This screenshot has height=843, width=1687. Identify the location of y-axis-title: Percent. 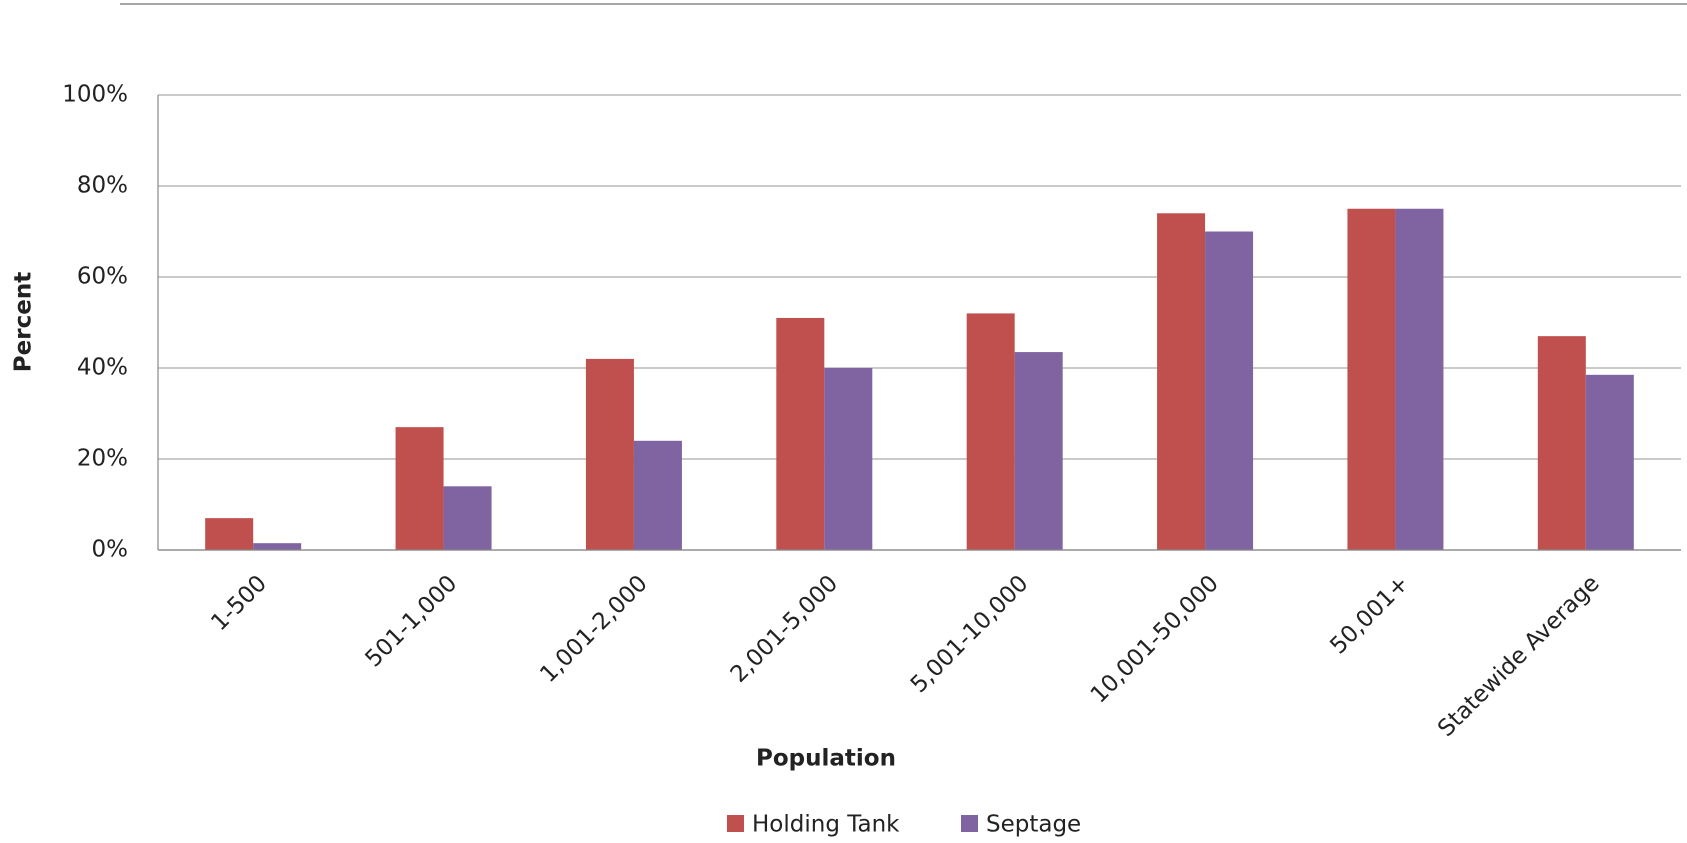
(24, 322).